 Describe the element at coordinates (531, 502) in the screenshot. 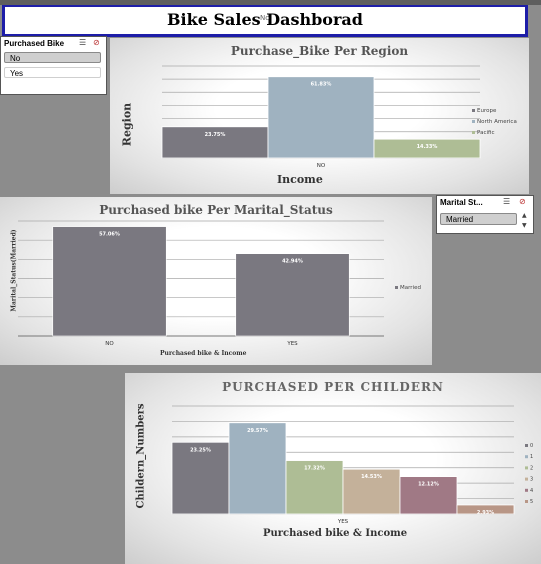

I see `legend-label: 5` at that location.